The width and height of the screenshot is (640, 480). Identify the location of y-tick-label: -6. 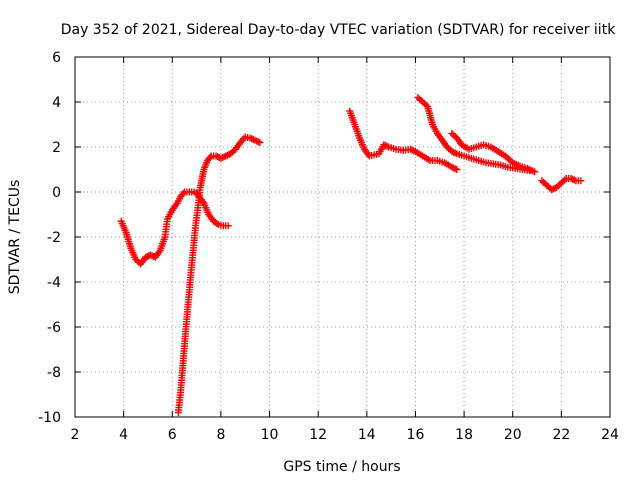
(54, 328).